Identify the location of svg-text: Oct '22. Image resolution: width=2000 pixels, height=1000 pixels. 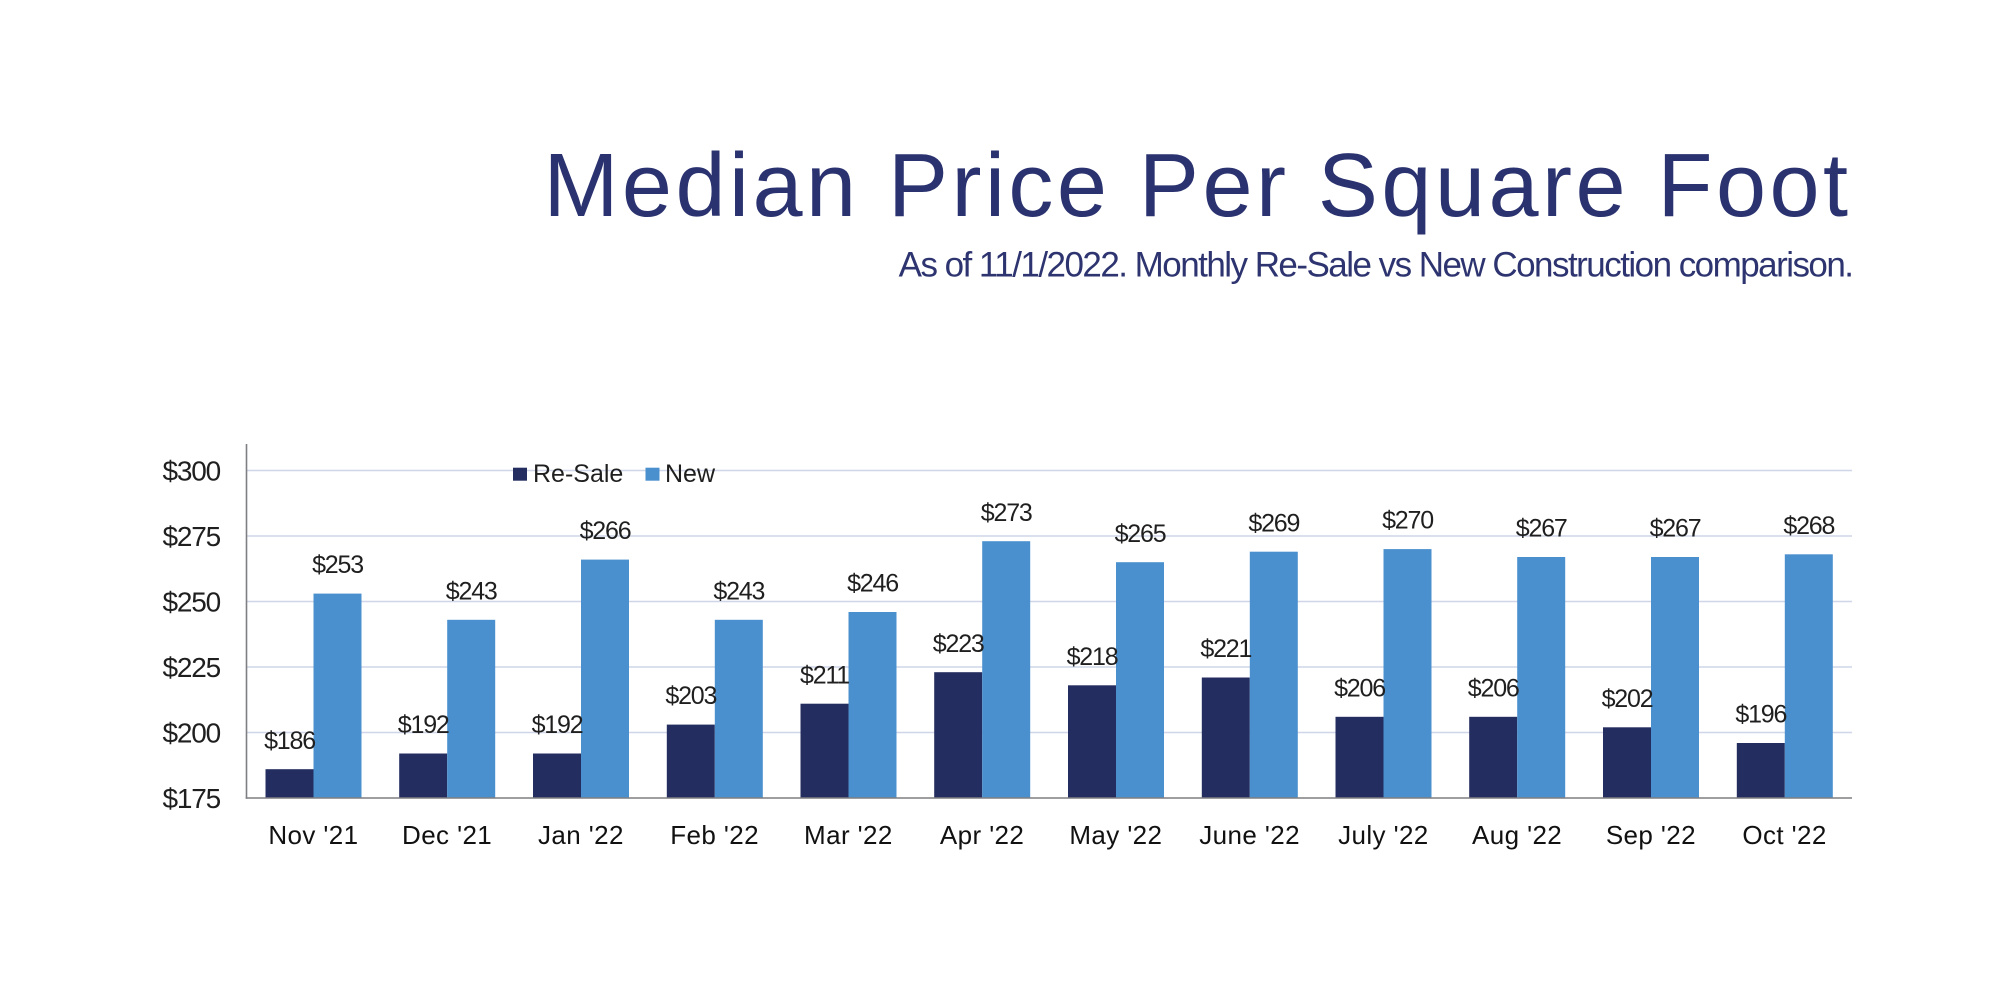
(1784, 835).